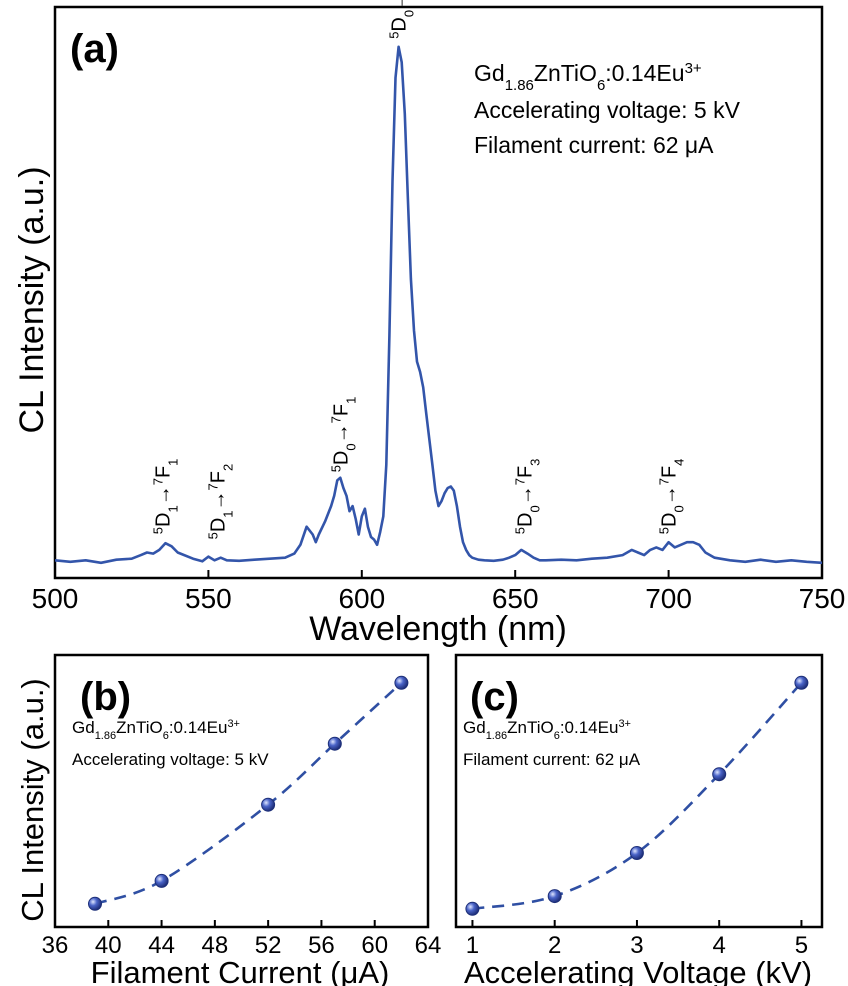 This screenshot has width=848, height=986. I want to click on panel-b-condition-label: Accelerating voltage: 5 kV, so click(170, 759).